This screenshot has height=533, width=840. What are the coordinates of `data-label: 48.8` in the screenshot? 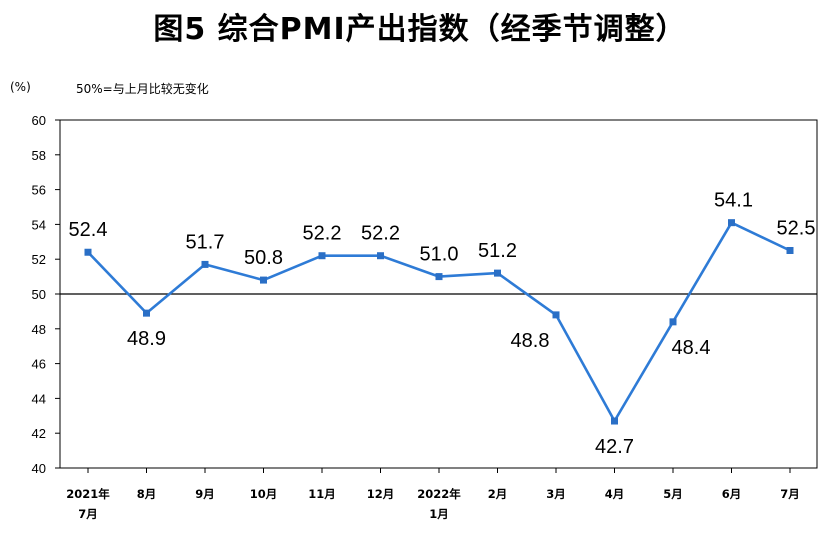 It's located at (530, 341).